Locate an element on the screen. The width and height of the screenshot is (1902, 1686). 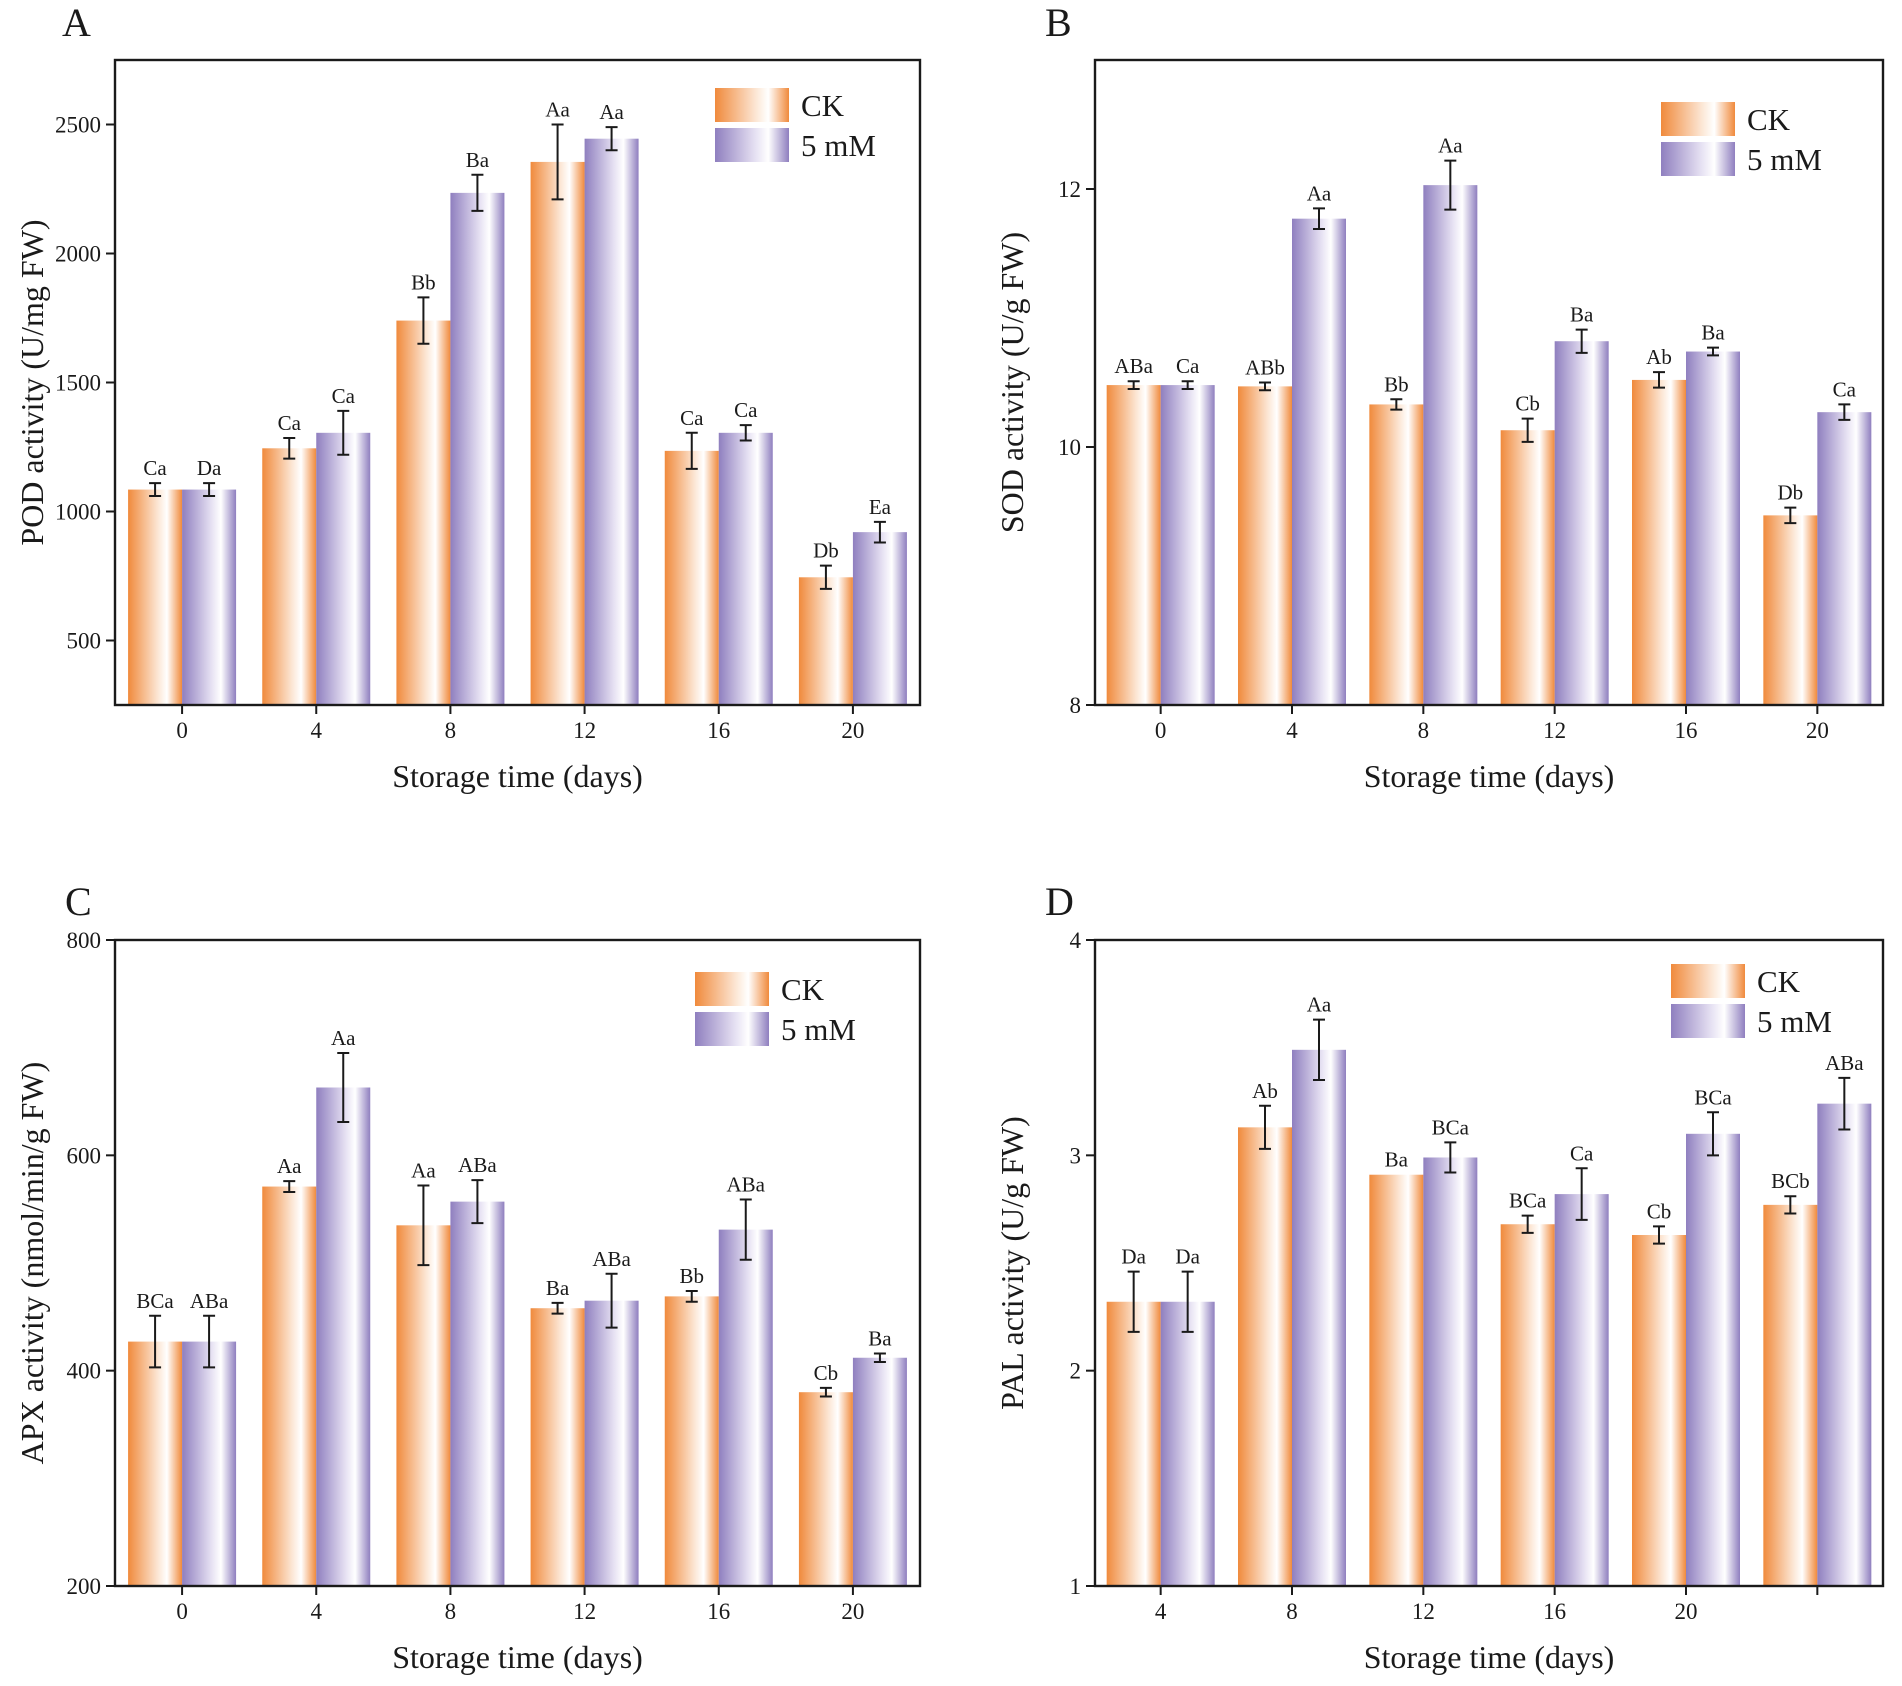
x-tick-label-0: 4 is located at coordinates (1161, 1611).